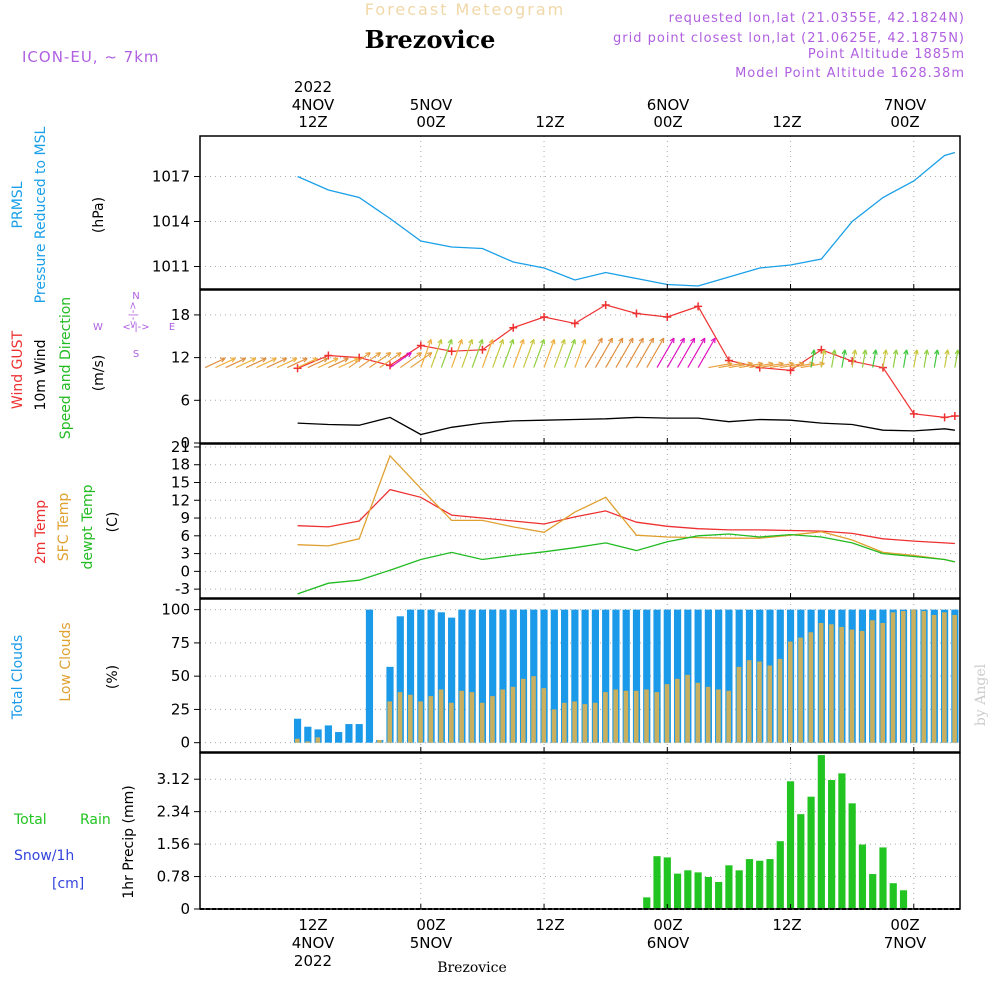 The height and width of the screenshot is (1000, 1000). What do you see at coordinates (313, 961) in the screenshot?
I see `bottom-tick-0-l3: 2022` at bounding box center [313, 961].